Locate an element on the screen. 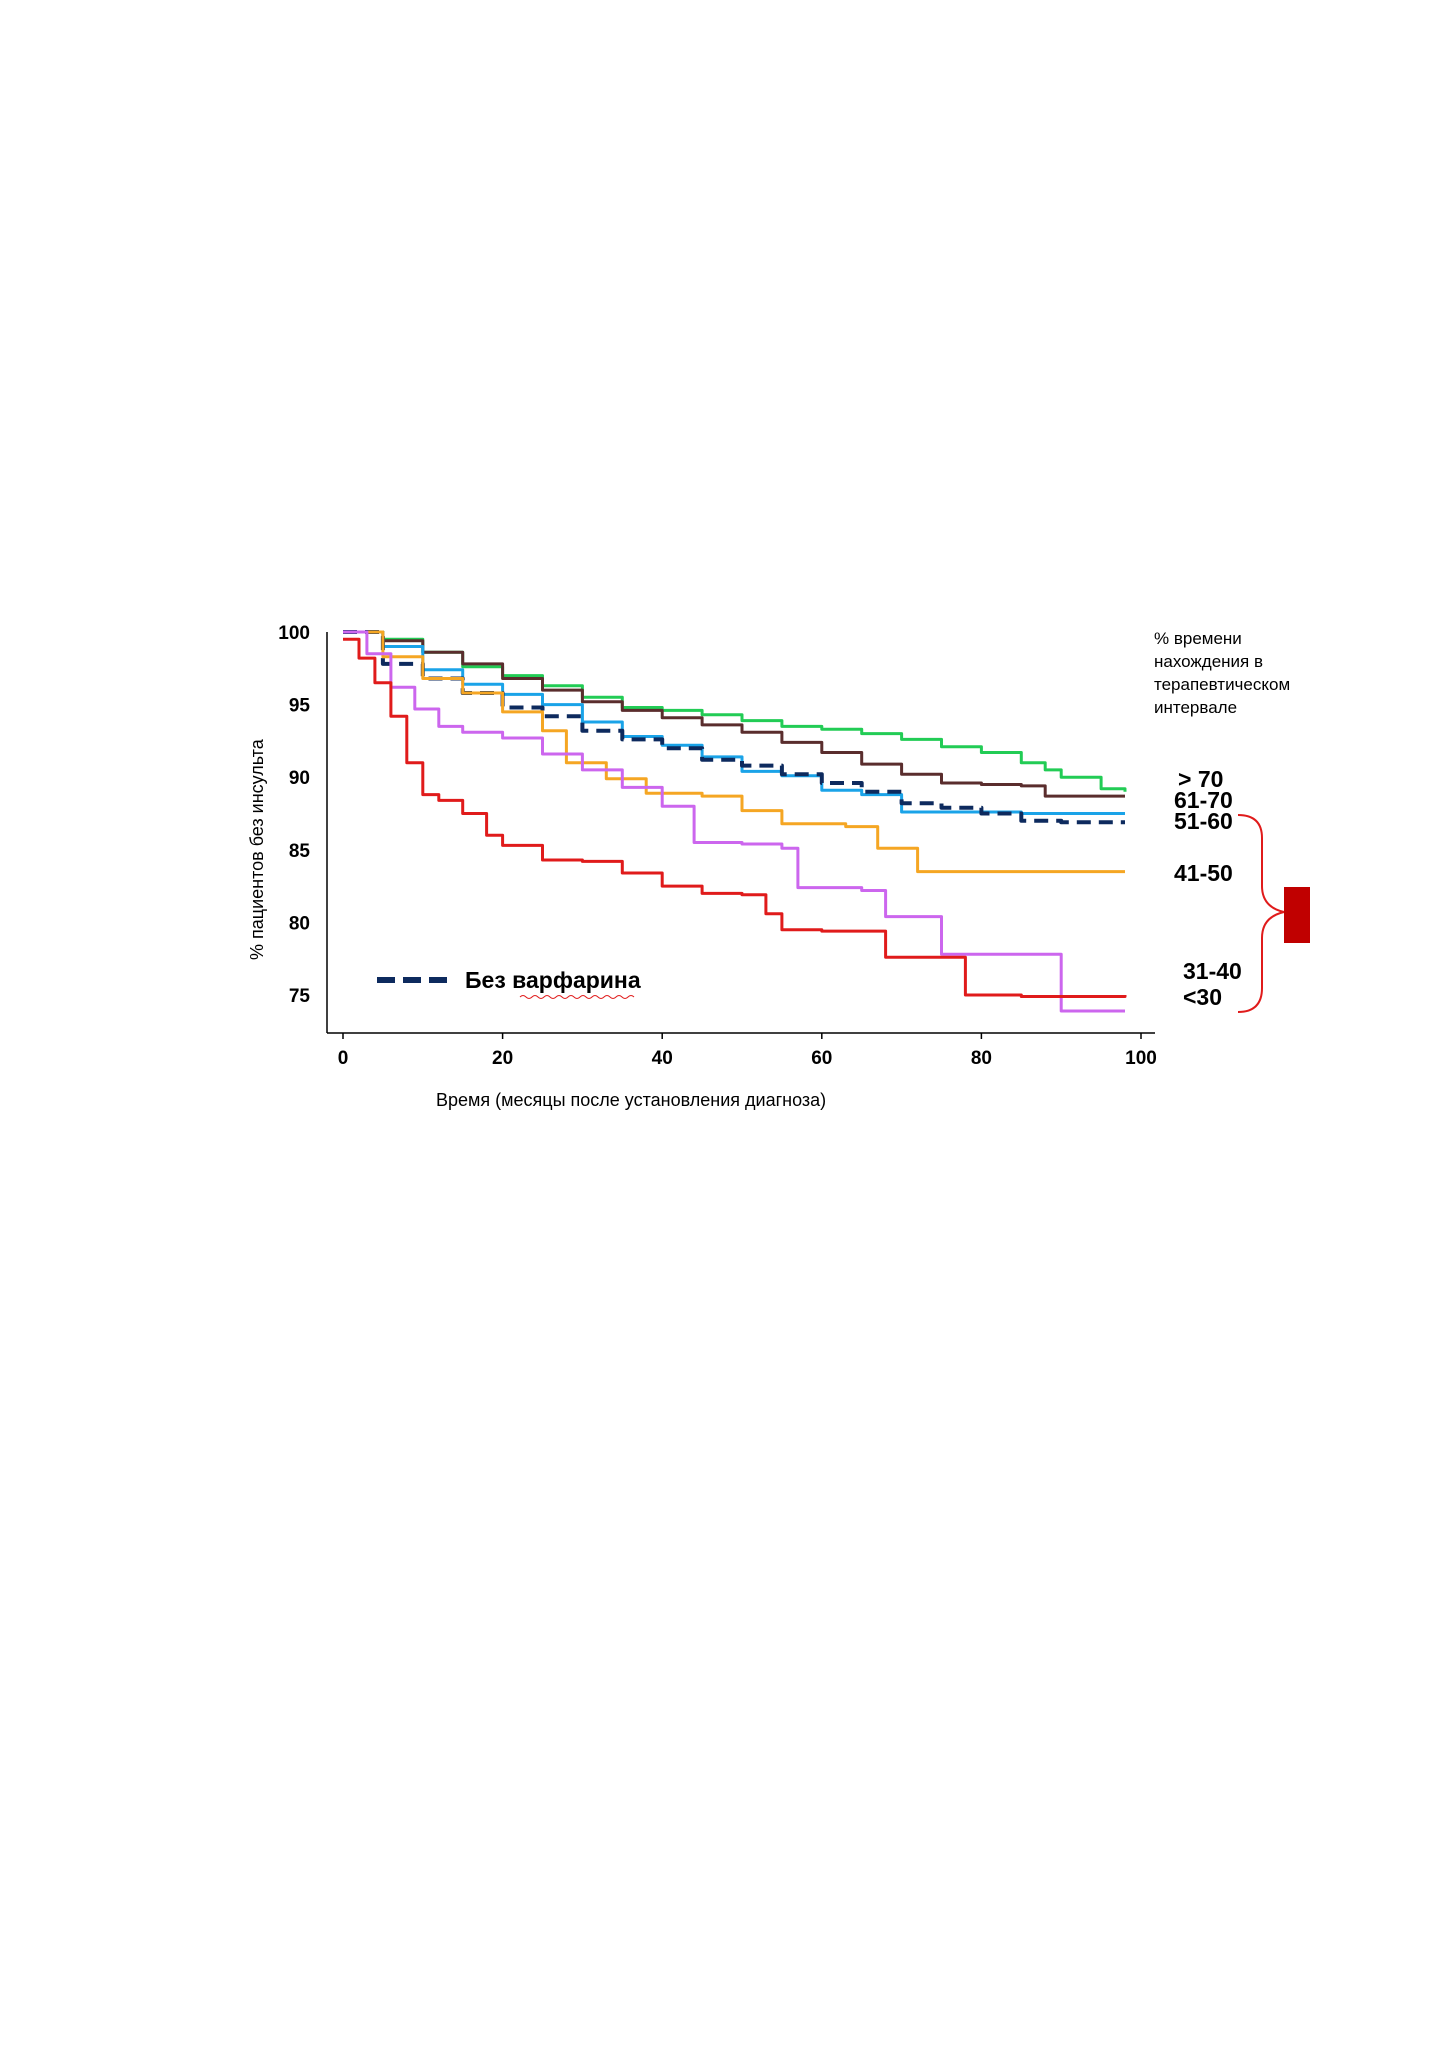 This screenshot has height=2050, width=1449. y-axis-label: % пациентов без инсульта is located at coordinates (257, 849).